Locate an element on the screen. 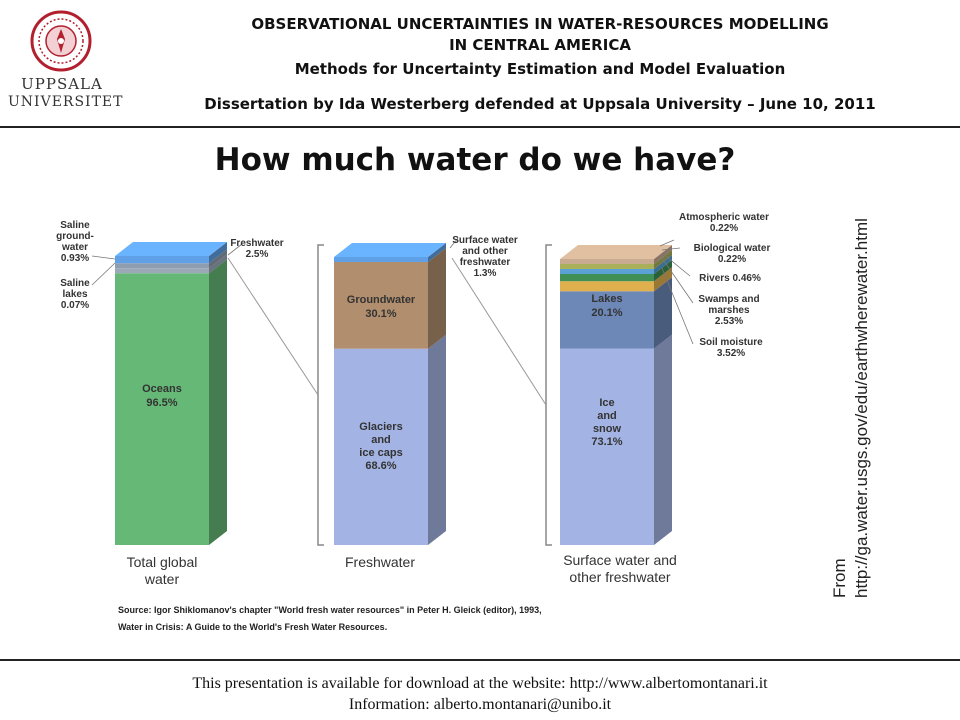 The width and height of the screenshot is (960, 720). bar-total-global-water-oceans is located at coordinates (162, 409).